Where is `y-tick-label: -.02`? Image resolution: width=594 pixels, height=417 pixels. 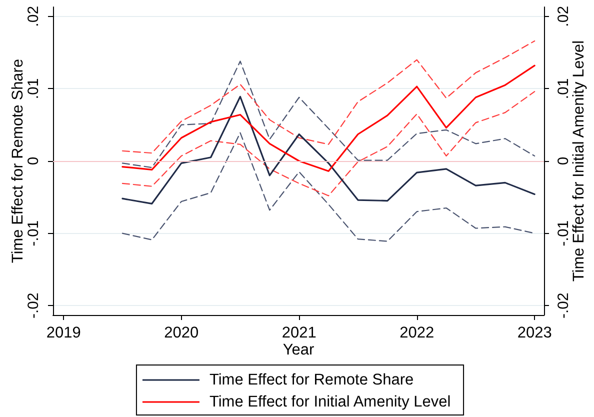 y-tick-label: -.02 is located at coordinates (33, 305).